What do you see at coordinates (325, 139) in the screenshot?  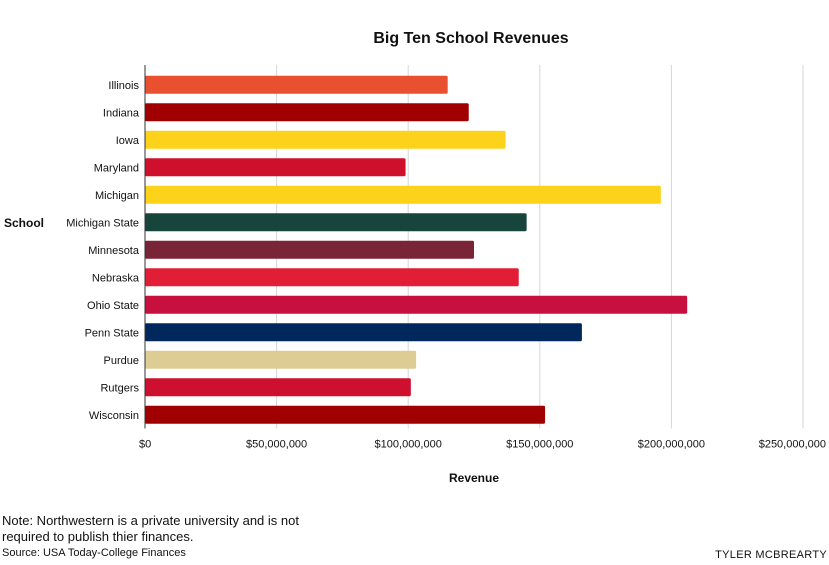 I see `bar-iowa` at bounding box center [325, 139].